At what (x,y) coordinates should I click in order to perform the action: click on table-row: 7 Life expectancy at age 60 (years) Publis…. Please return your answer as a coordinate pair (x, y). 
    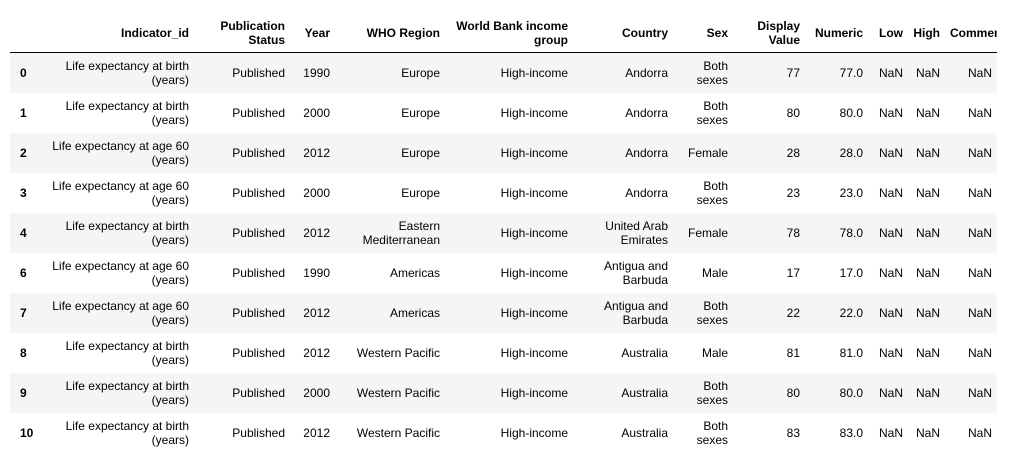
    Looking at the image, I should click on (503, 312).